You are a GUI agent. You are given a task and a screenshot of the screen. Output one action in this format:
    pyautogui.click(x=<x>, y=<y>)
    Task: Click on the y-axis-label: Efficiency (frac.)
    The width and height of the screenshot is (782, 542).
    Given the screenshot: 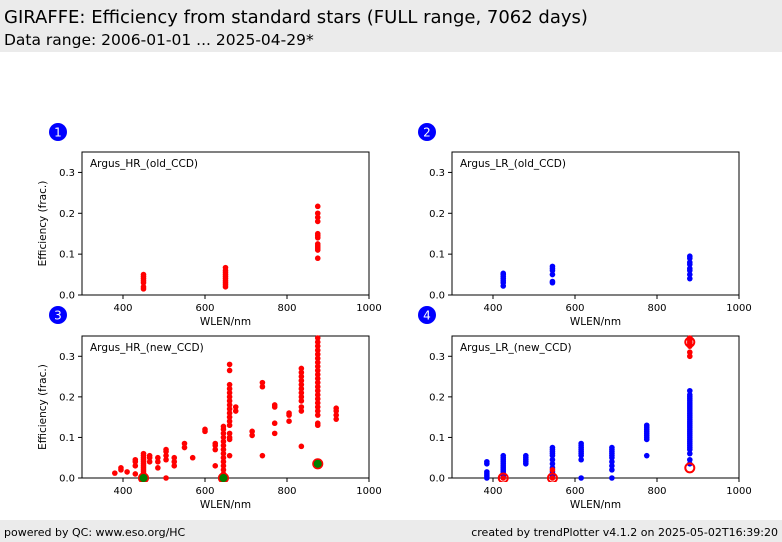 What is the action you would take?
    pyautogui.click(x=43, y=407)
    